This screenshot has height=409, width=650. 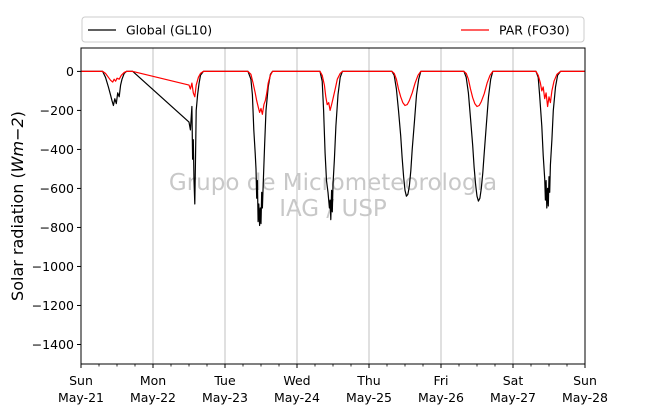 What do you see at coordinates (57, 110) in the screenshot?
I see `y-tick-label: −200` at bounding box center [57, 110].